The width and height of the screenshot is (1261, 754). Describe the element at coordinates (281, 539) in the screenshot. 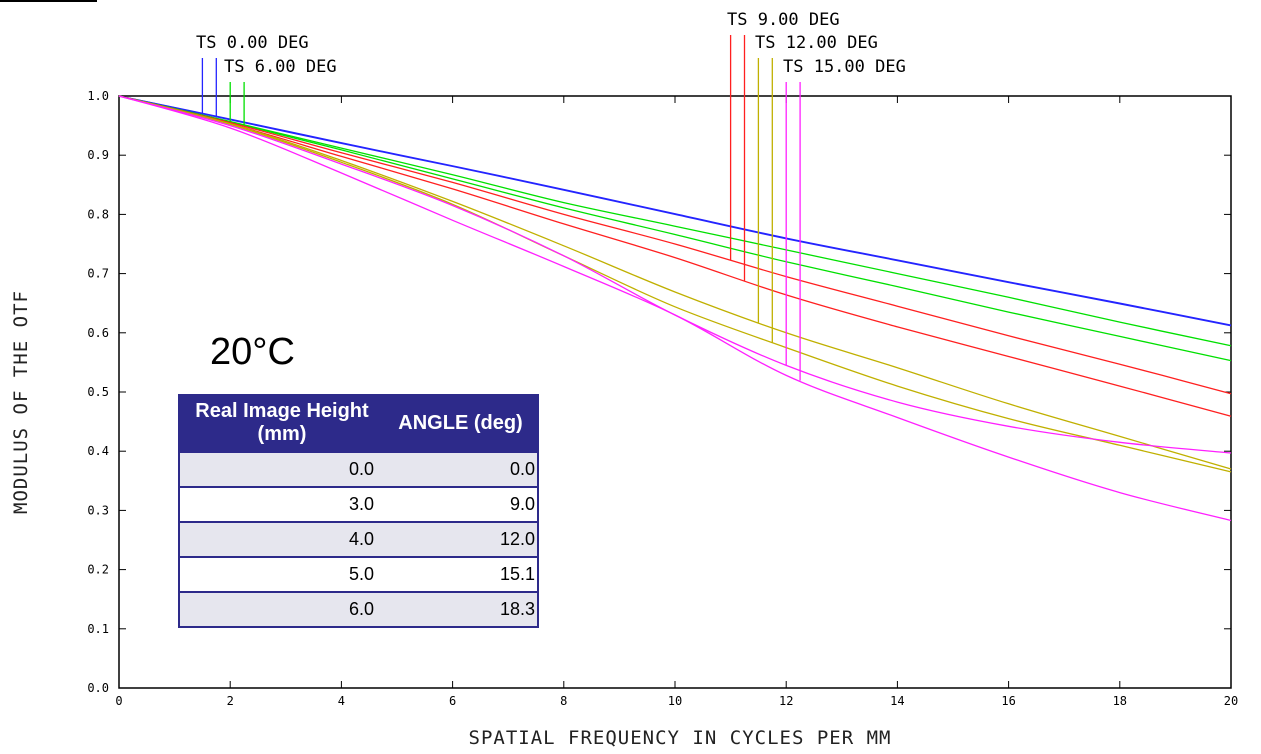

I see `legend-height-cell: 4.0` at that location.